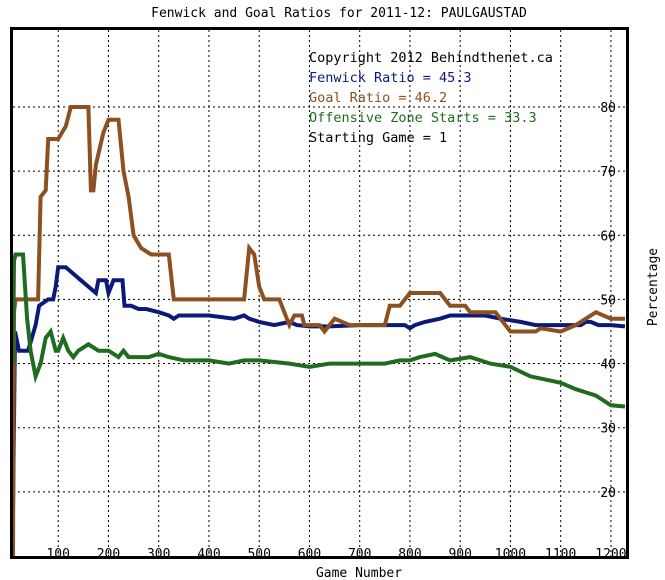 The image size is (665, 580). What do you see at coordinates (608, 493) in the screenshot?
I see `y-tick-label: 20` at bounding box center [608, 493].